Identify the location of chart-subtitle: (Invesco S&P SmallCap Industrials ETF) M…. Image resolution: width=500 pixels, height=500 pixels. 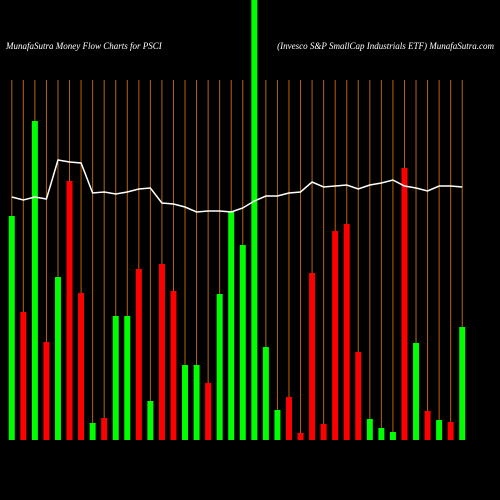
(385, 46).